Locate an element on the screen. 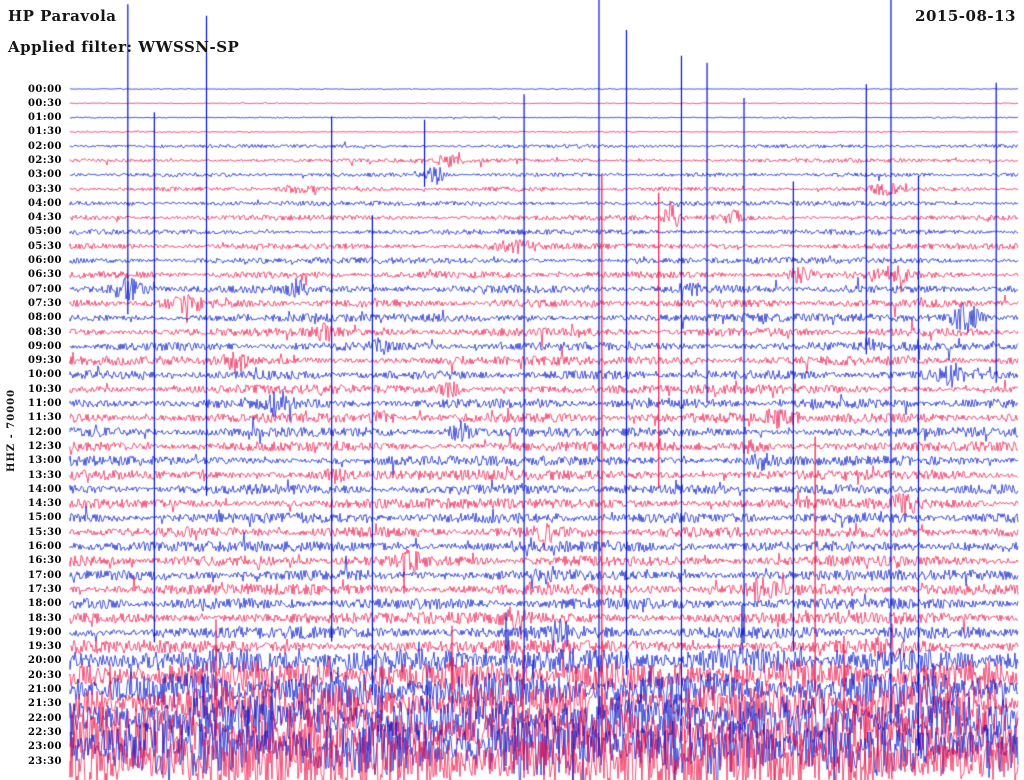 This screenshot has height=780, width=1024. time-label: 12:30 is located at coordinates (44, 446).